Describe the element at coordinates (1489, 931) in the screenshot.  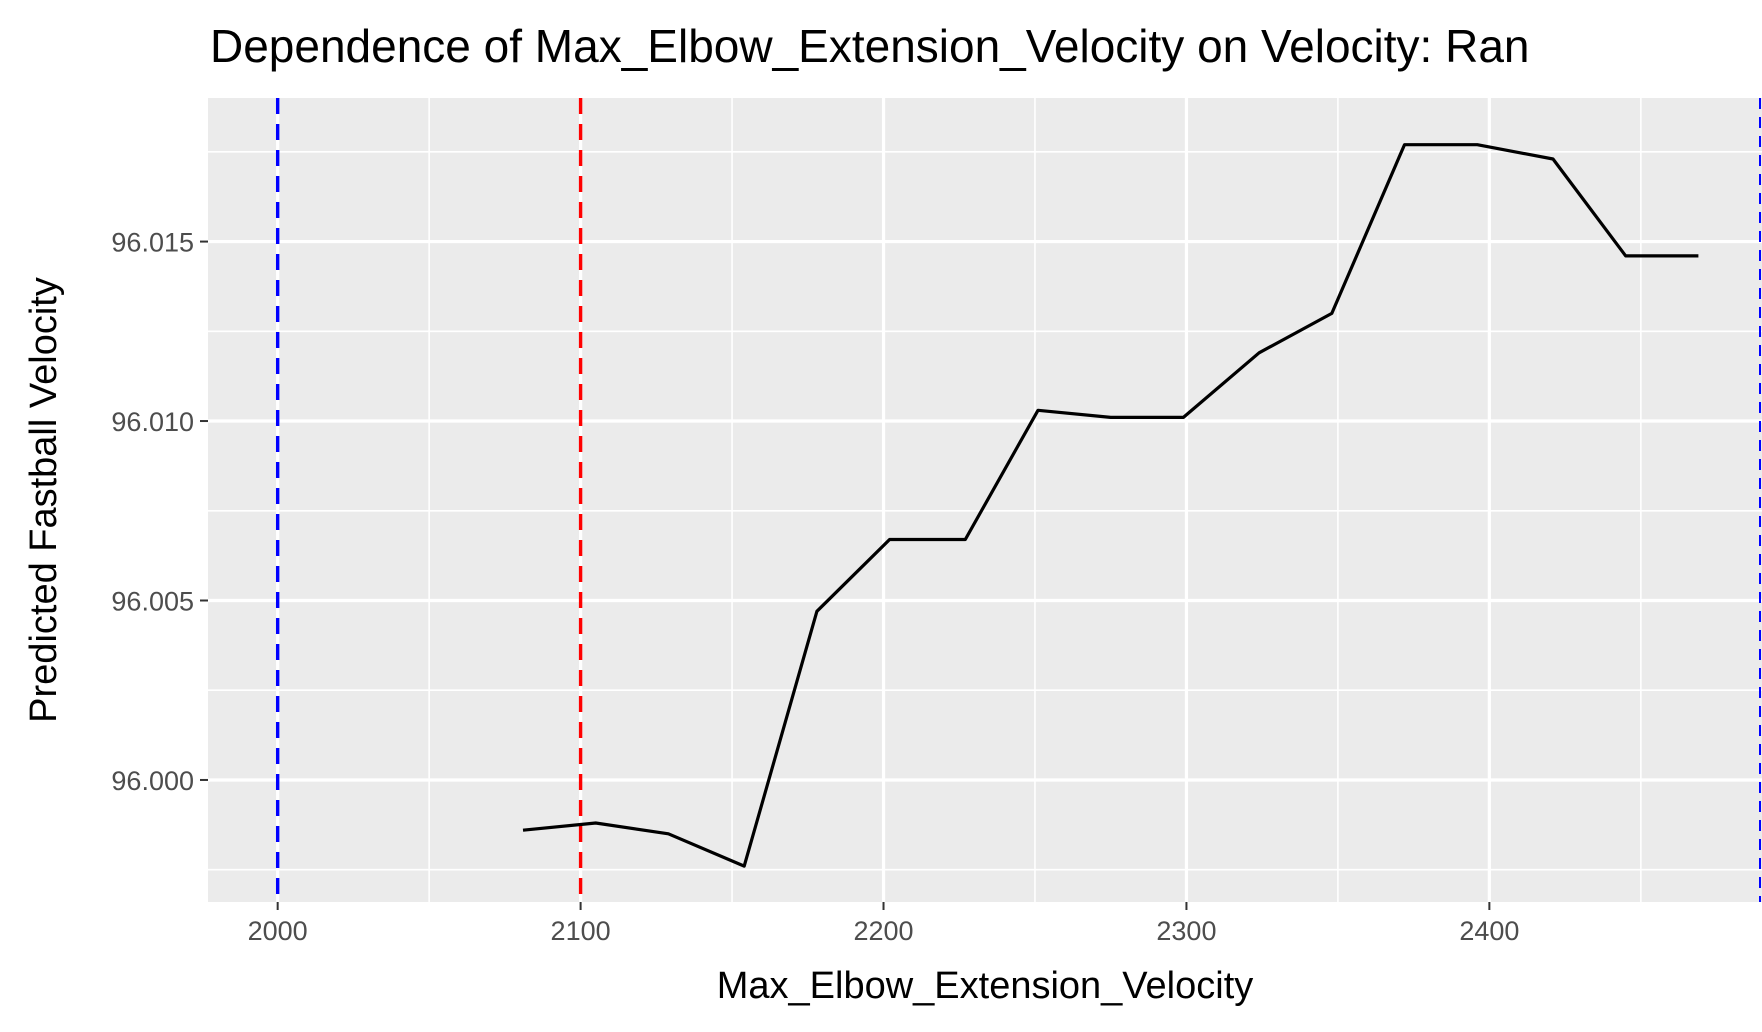
I see `x-tick-label: 2400` at that location.